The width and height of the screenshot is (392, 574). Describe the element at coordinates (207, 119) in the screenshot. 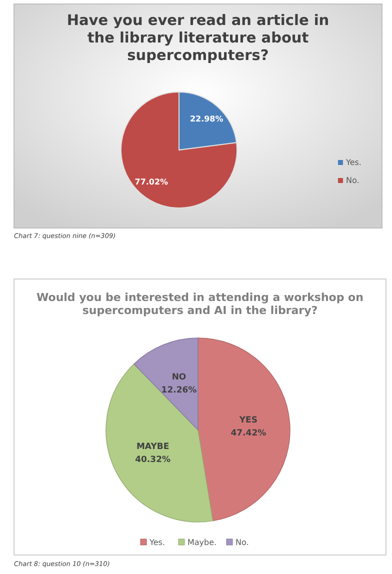

I see `data-label: 22.98%` at that location.